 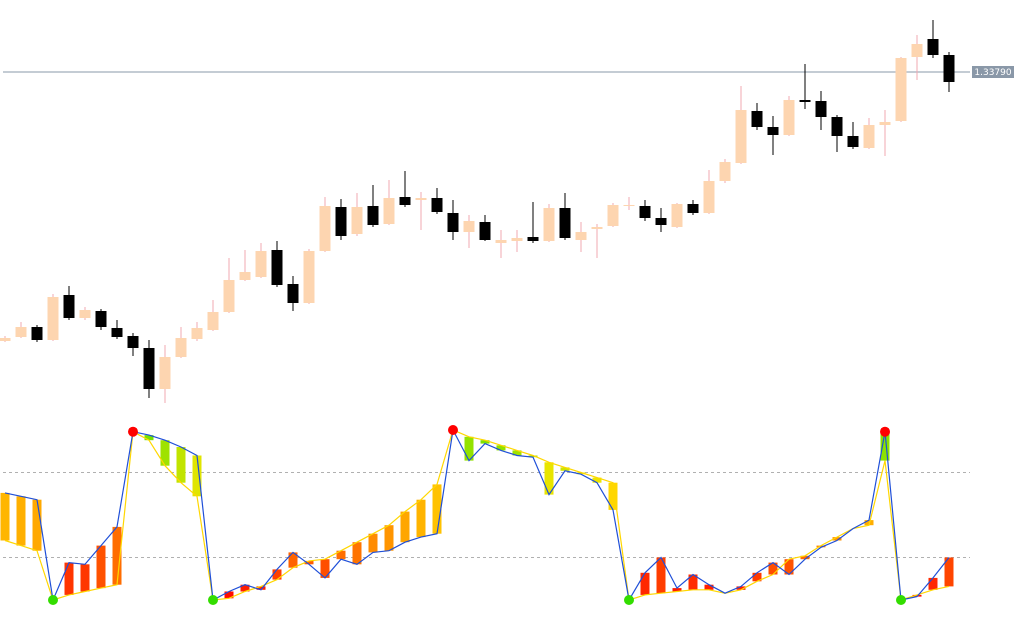 I want to click on price-tag, so click(x=993, y=72).